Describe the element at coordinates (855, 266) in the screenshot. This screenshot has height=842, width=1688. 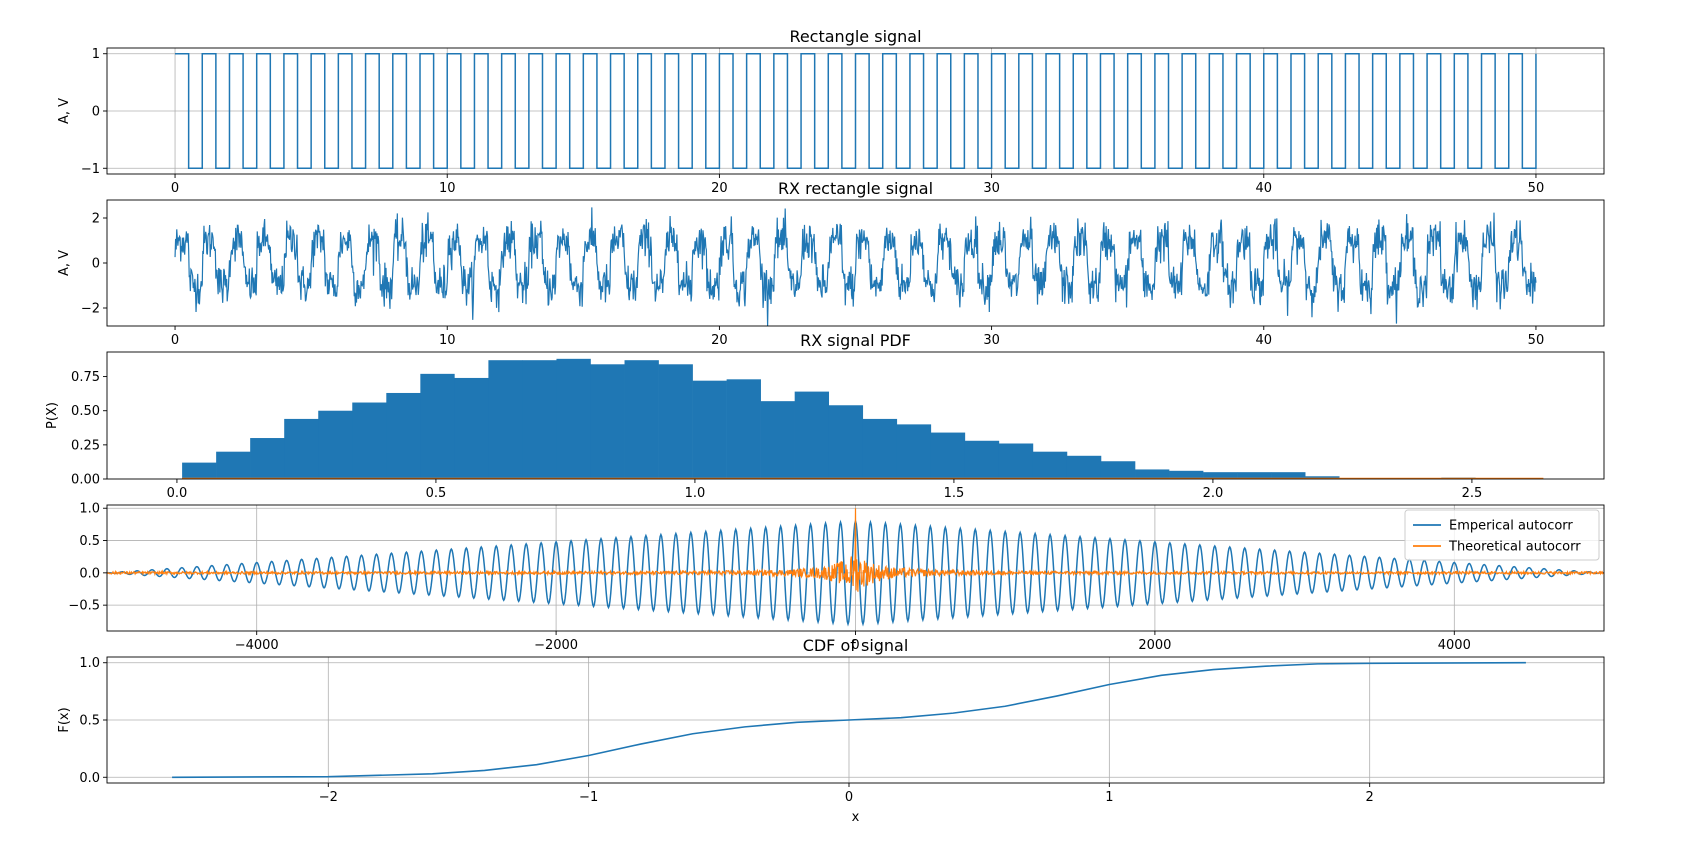
I see `rx-signal-line` at that location.